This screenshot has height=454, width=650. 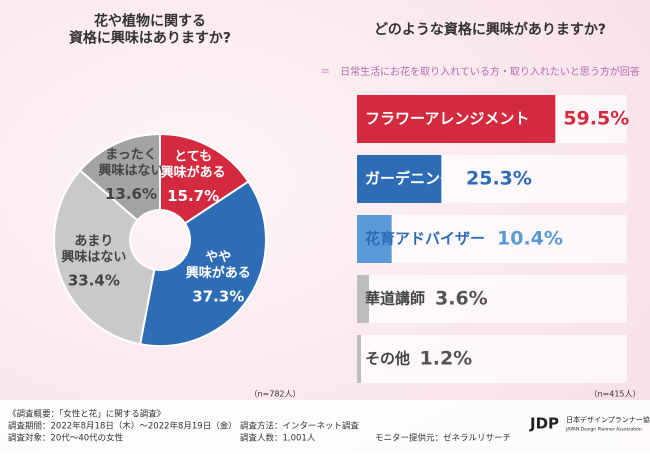 I want to click on footer-heading: 《調査概要：「女性と花」に関する調査》, so click(x=86, y=414).